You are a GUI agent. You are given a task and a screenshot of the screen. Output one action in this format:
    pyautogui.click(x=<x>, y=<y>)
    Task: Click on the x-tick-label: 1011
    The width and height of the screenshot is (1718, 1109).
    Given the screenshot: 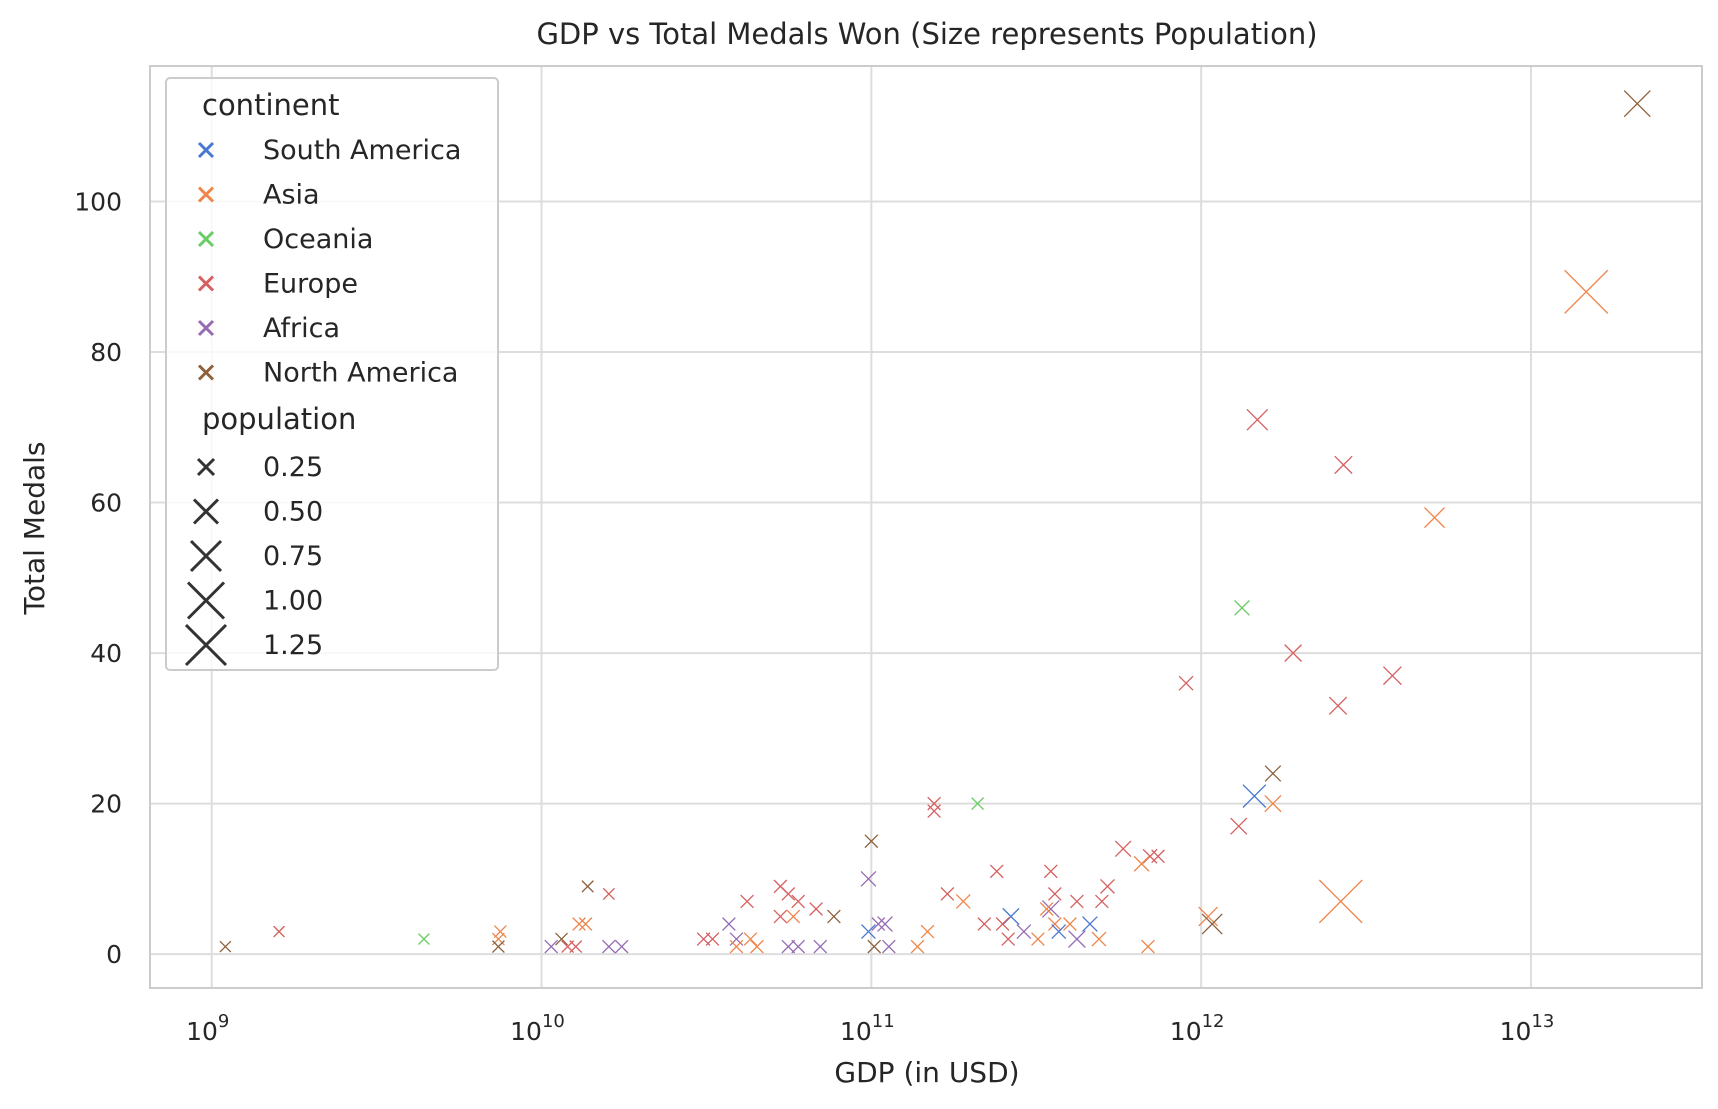 What is the action you would take?
    pyautogui.click(x=867, y=1028)
    